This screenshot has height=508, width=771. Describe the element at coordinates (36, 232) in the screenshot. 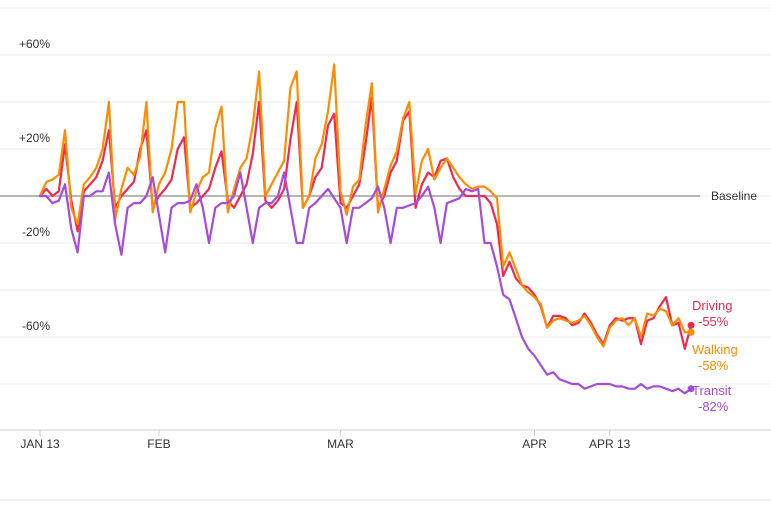

I see `y-tick-label: -20%` at that location.